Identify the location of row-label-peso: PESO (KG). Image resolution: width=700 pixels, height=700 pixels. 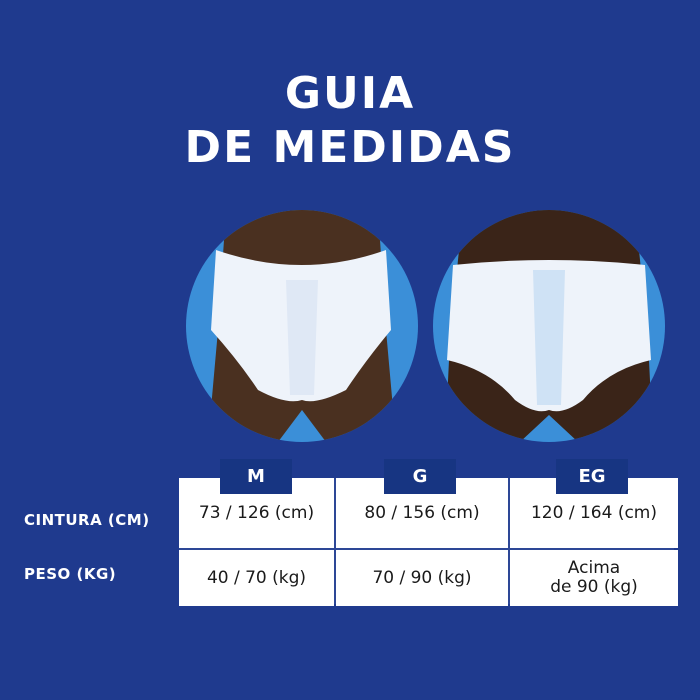
(70, 574).